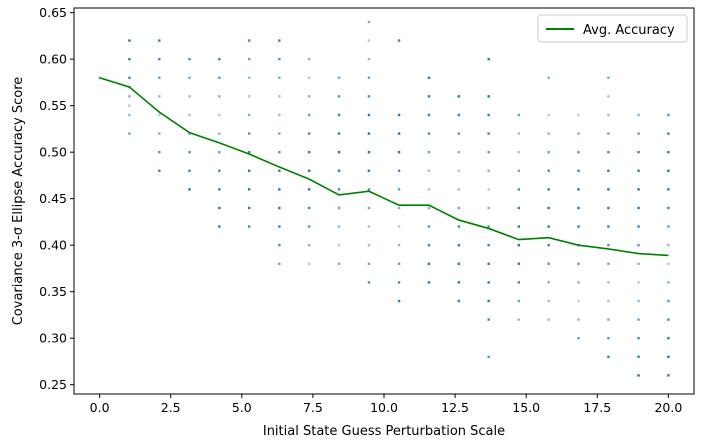  I want to click on y-tick-label: 0.30, so click(53, 338).